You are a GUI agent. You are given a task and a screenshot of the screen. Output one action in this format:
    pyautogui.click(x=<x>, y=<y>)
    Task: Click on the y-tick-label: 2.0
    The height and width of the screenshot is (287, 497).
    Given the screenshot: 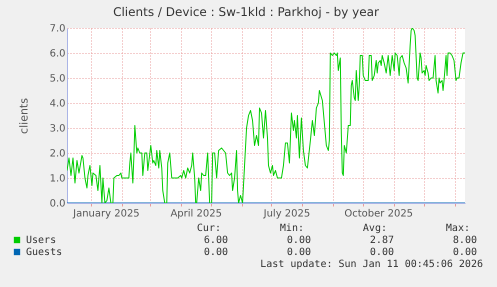 What is the action you would take?
    pyautogui.click(x=58, y=154)
    